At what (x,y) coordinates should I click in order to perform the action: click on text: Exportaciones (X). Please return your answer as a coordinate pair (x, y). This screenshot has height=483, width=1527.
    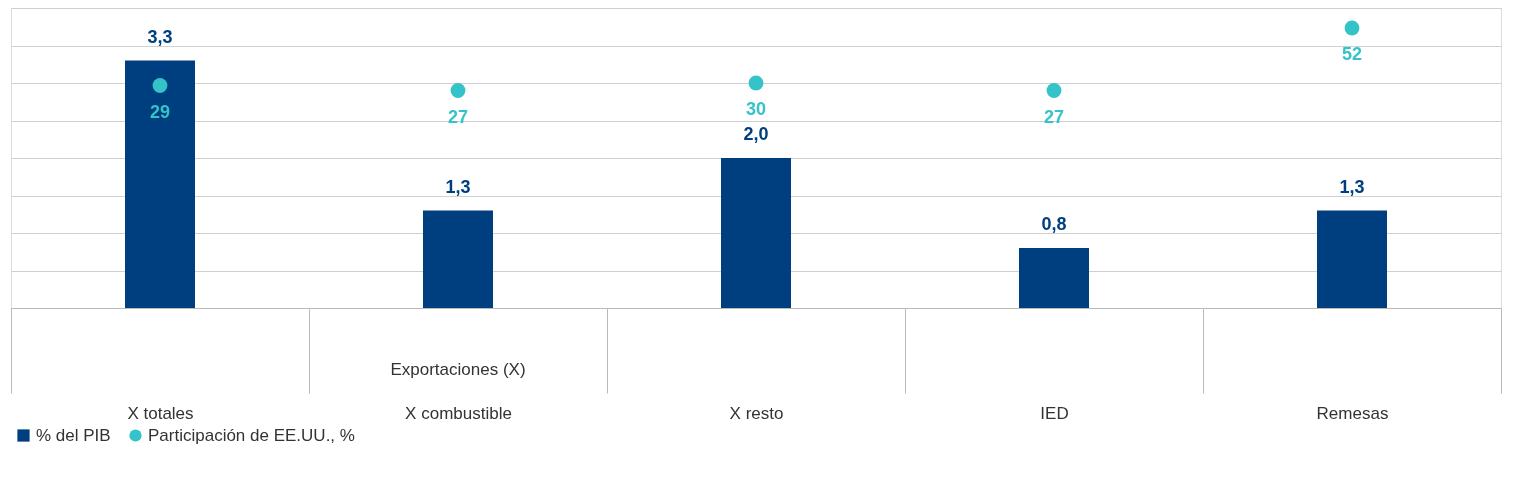
    Looking at the image, I should click on (458, 369).